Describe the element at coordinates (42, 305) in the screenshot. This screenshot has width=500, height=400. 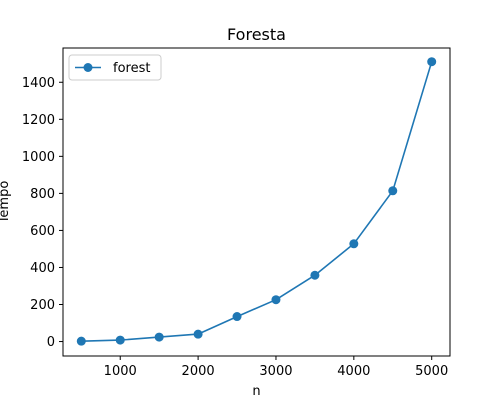
I see `y-tick-label: 200` at that location.